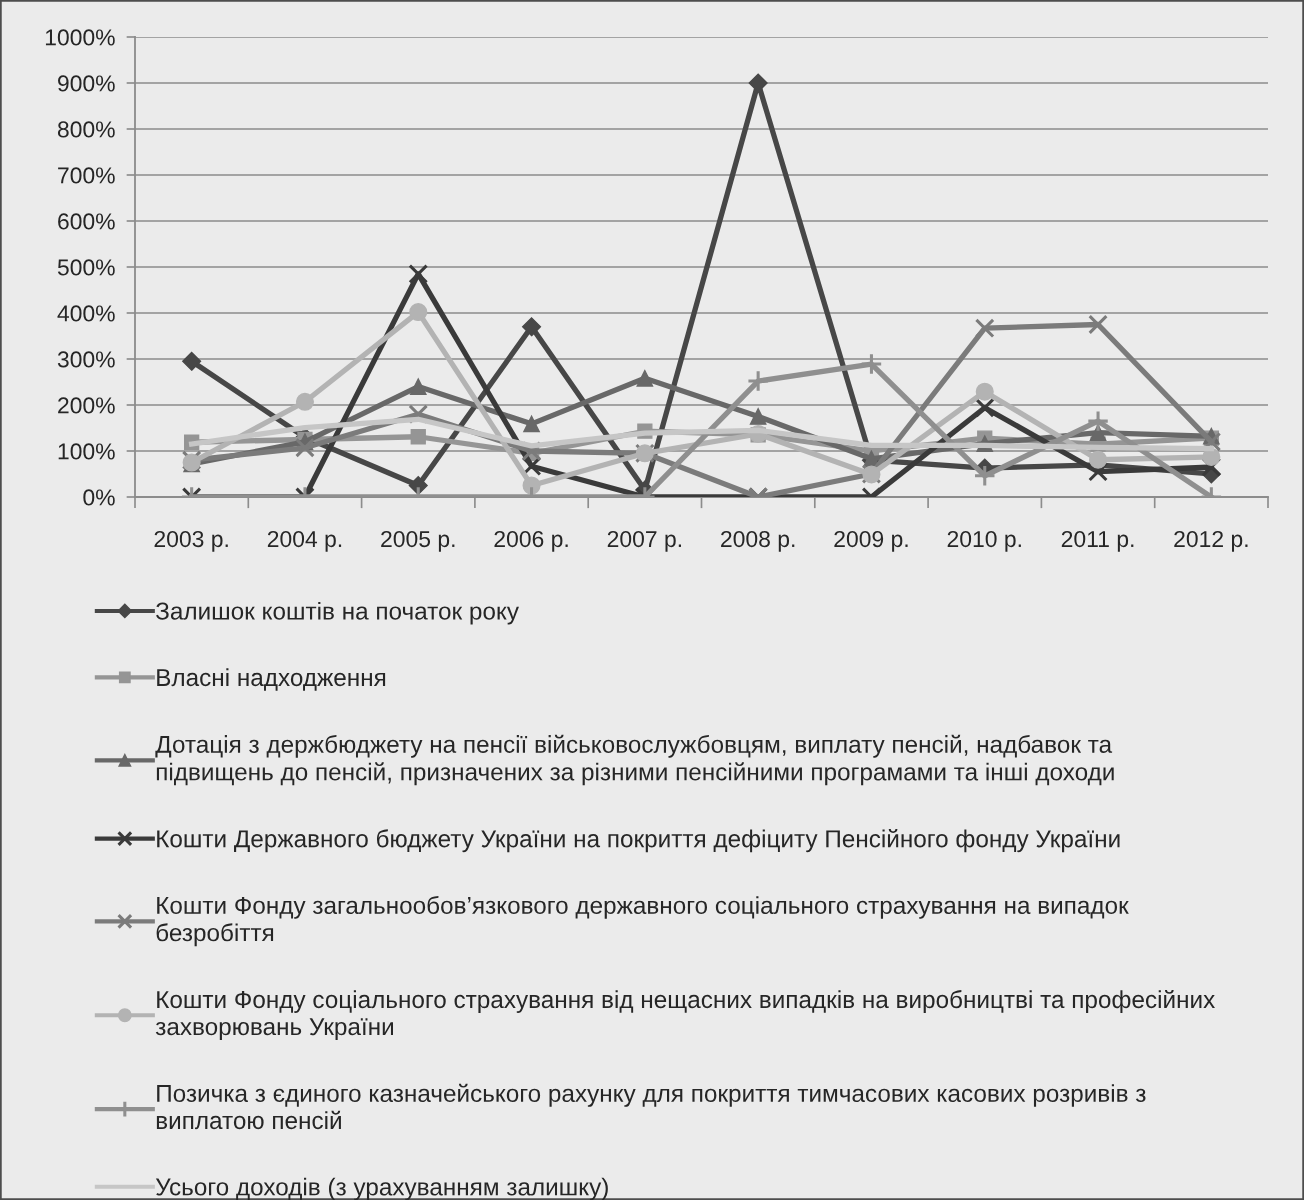  I want to click on y-tick-label: 1000%, so click(80, 37).